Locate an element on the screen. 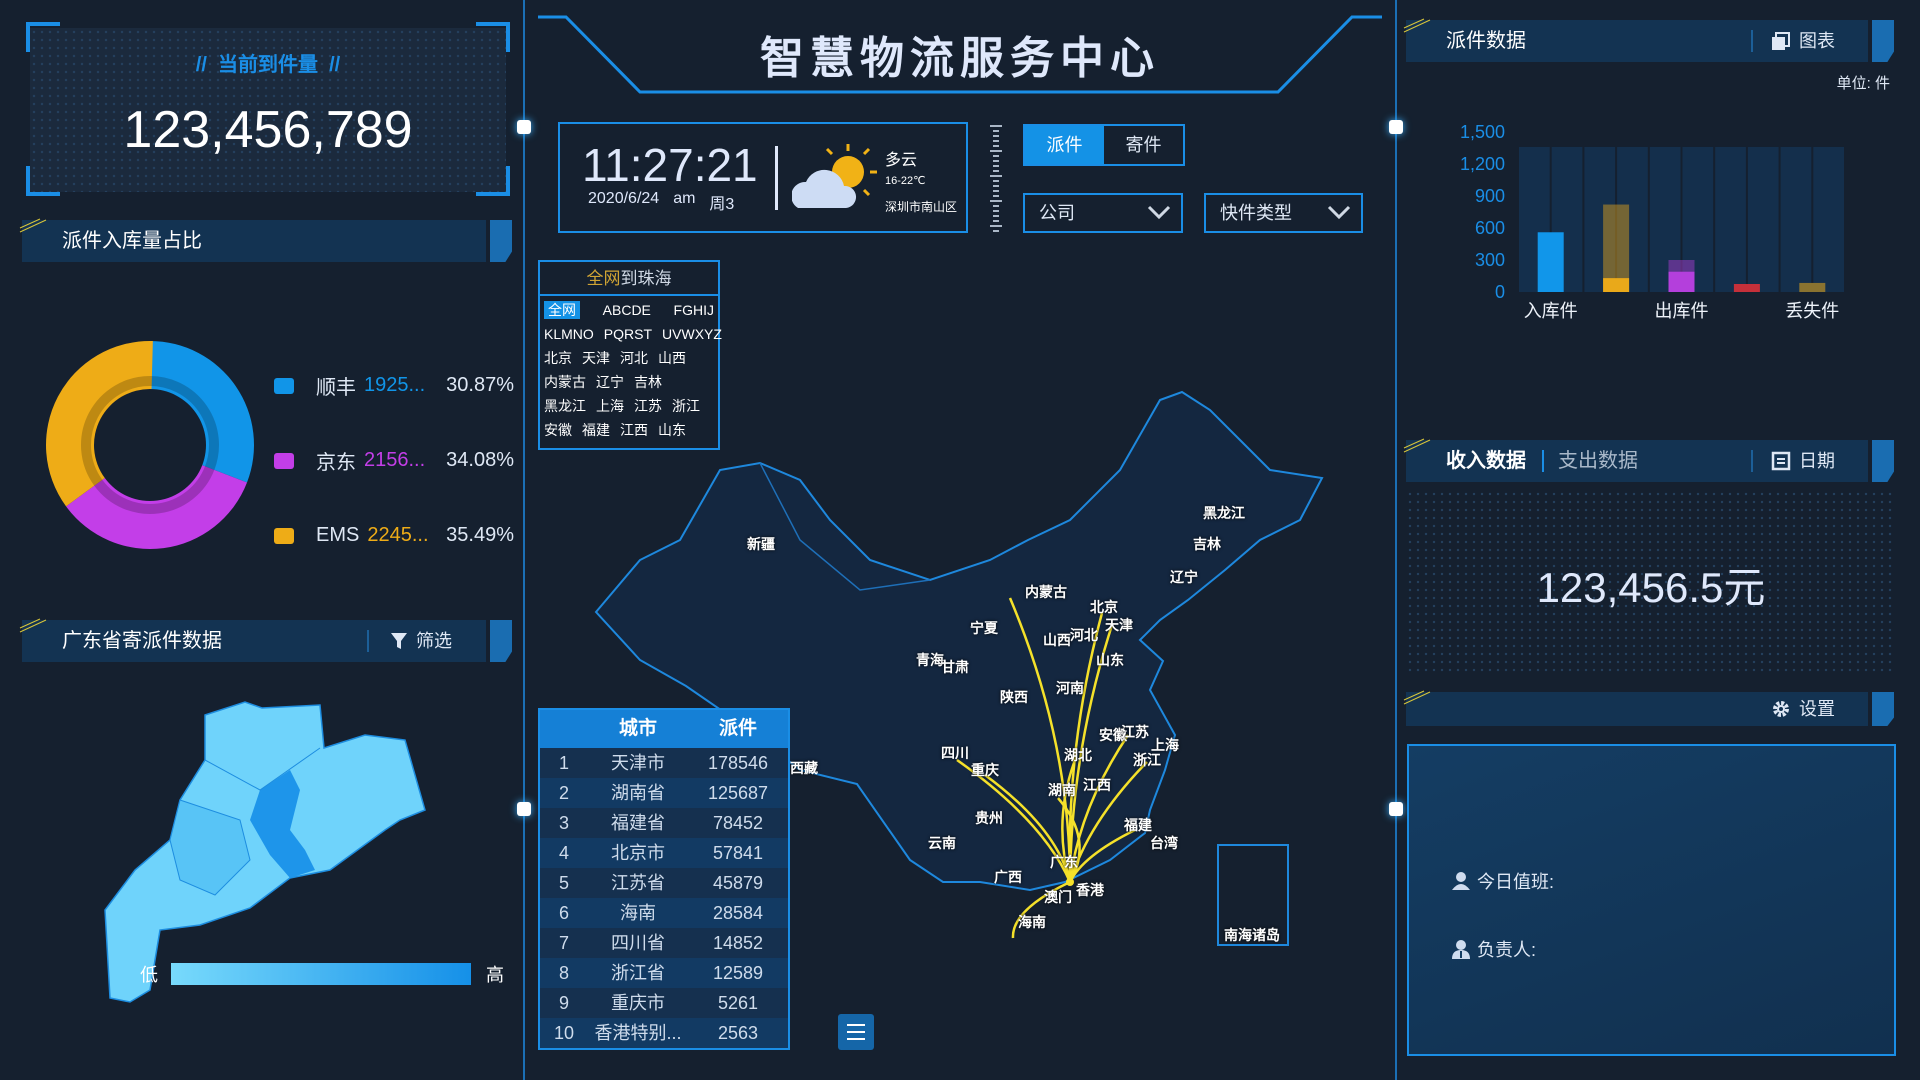 This screenshot has height=1080, width=1920. table-row: 2 湖南省 125687 is located at coordinates (664, 793).